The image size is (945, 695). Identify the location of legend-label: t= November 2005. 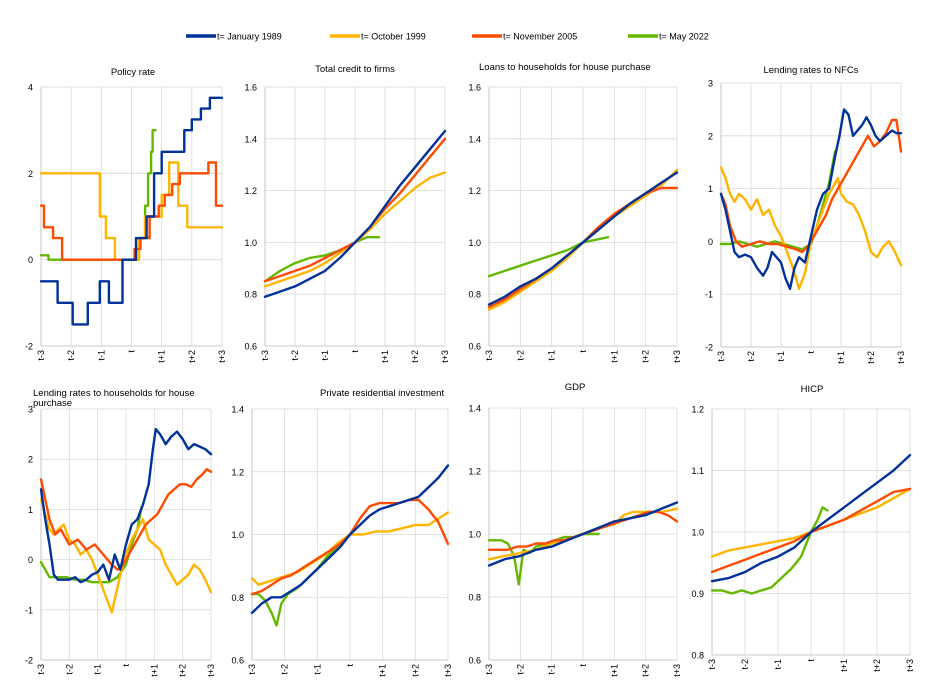
(540, 37).